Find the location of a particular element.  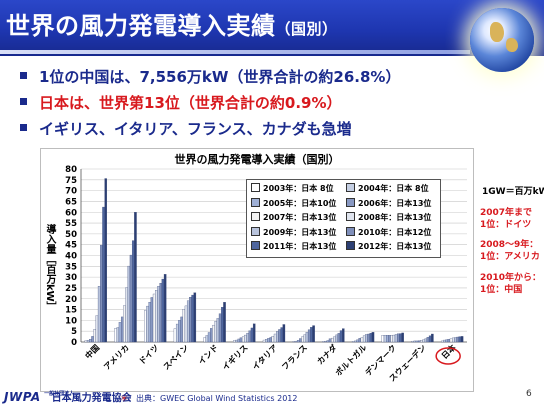

slide-title-main: 世界の風力発電導入実績 is located at coordinates (141, 26).